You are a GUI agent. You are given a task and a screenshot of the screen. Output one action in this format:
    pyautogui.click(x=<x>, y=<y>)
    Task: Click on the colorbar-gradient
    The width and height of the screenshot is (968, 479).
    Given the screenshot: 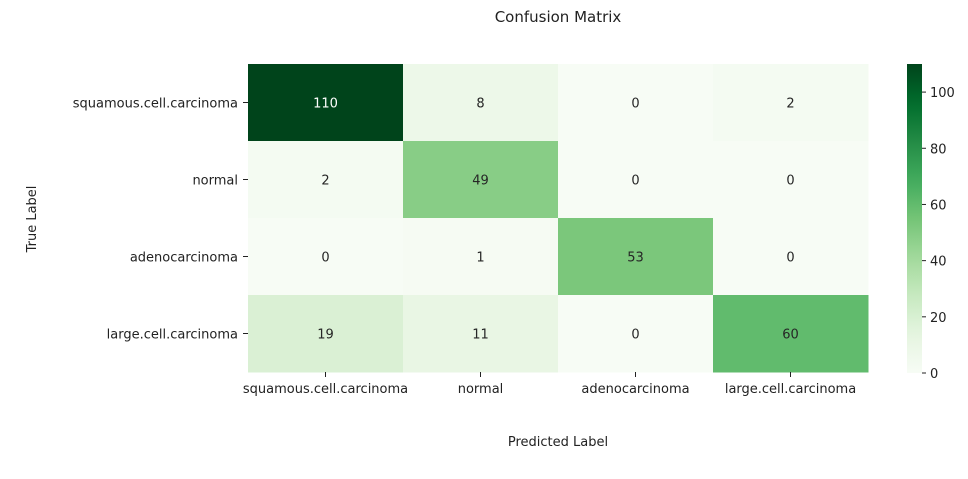 What is the action you would take?
    pyautogui.click(x=914, y=218)
    